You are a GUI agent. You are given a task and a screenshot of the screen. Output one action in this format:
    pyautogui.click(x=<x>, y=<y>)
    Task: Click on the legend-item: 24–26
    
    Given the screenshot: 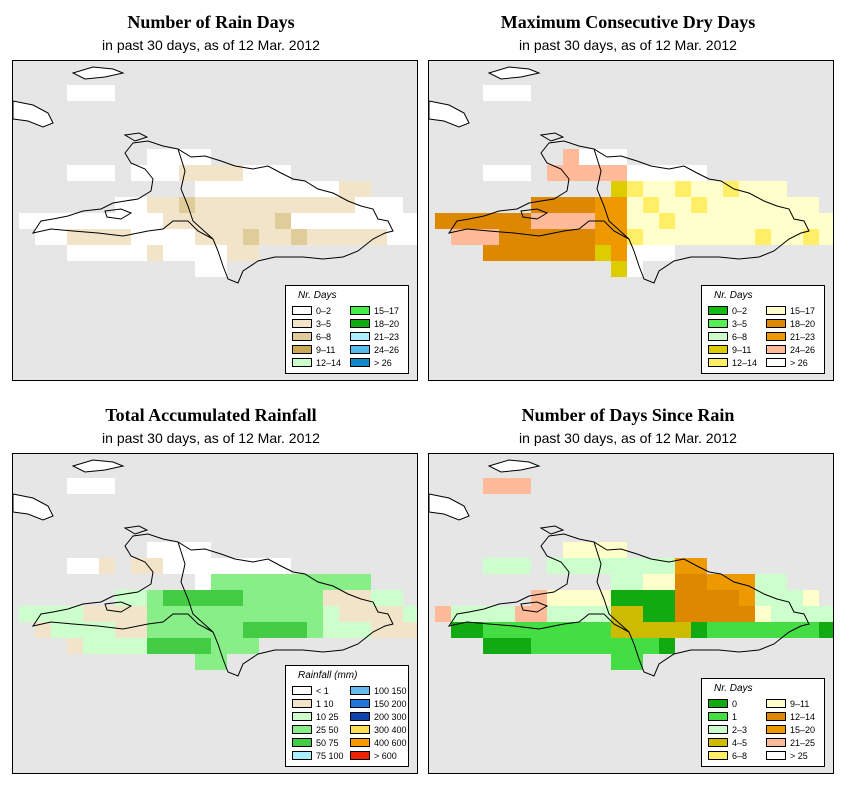 What is the action you would take?
    pyautogui.click(x=790, y=349)
    